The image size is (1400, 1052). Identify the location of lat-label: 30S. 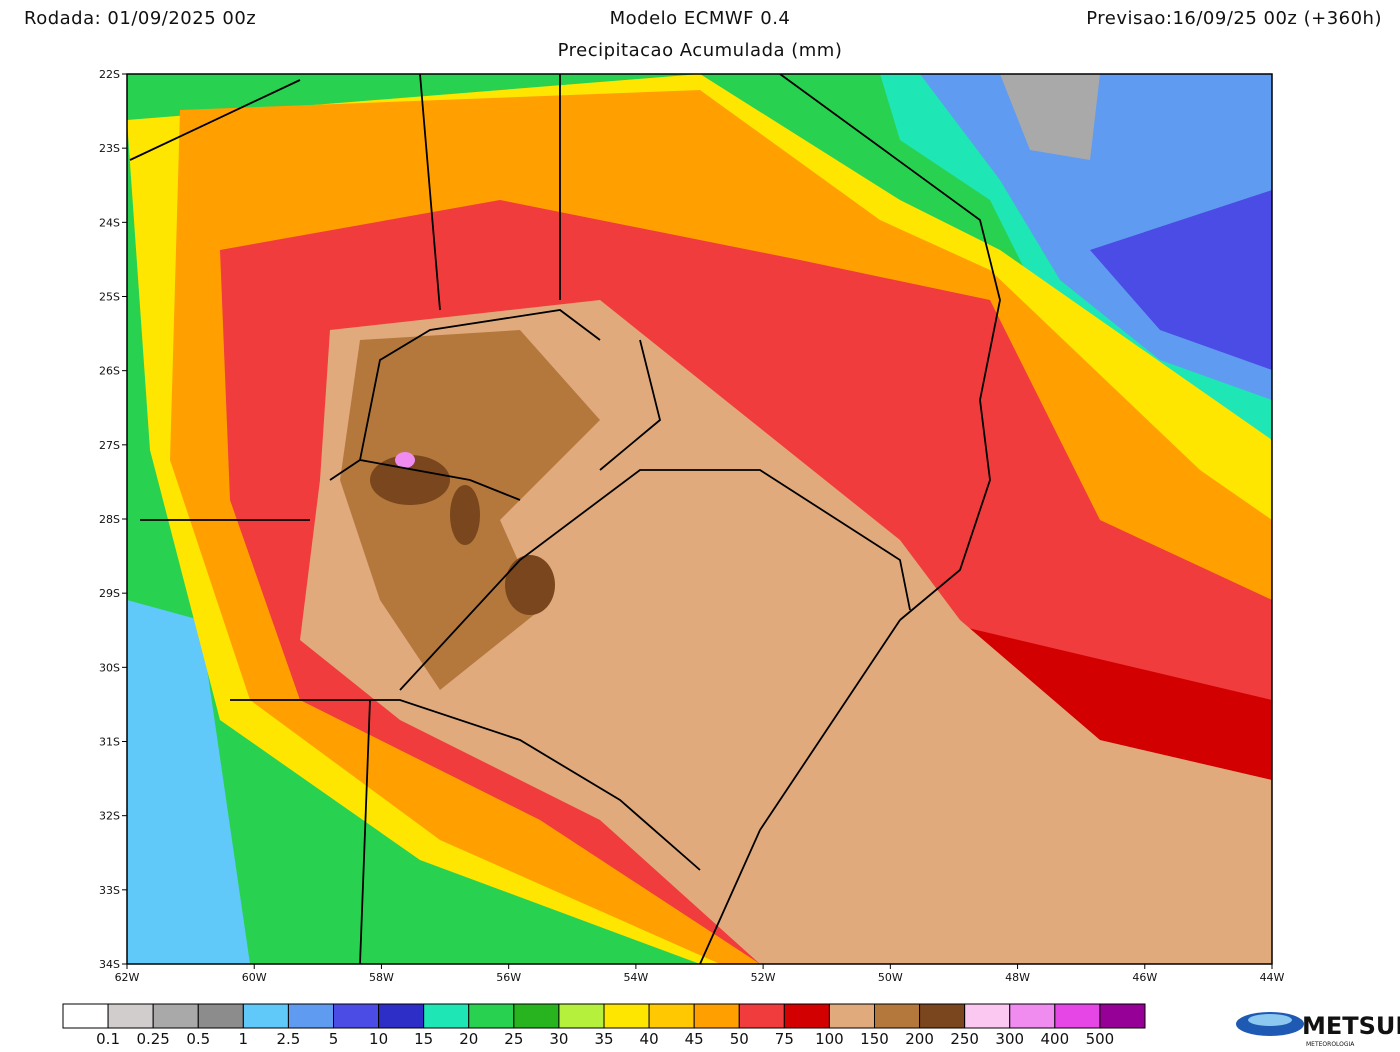
(109, 667).